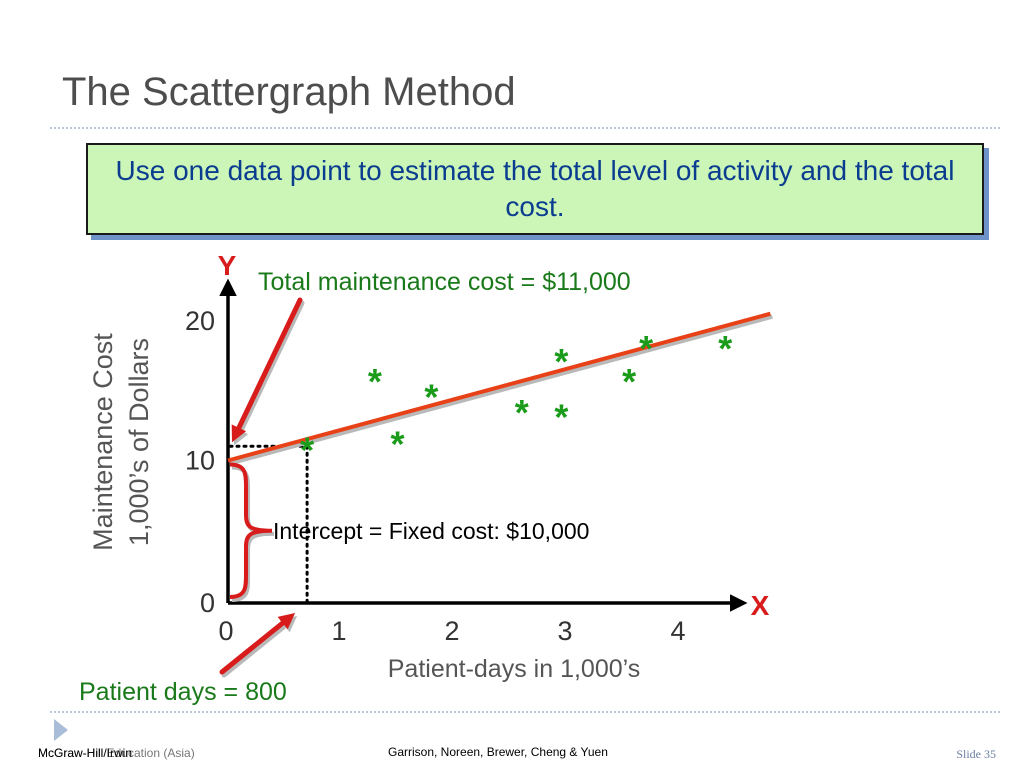  Describe the element at coordinates (258, 645) in the screenshot. I see `patient-days-arrow` at that location.